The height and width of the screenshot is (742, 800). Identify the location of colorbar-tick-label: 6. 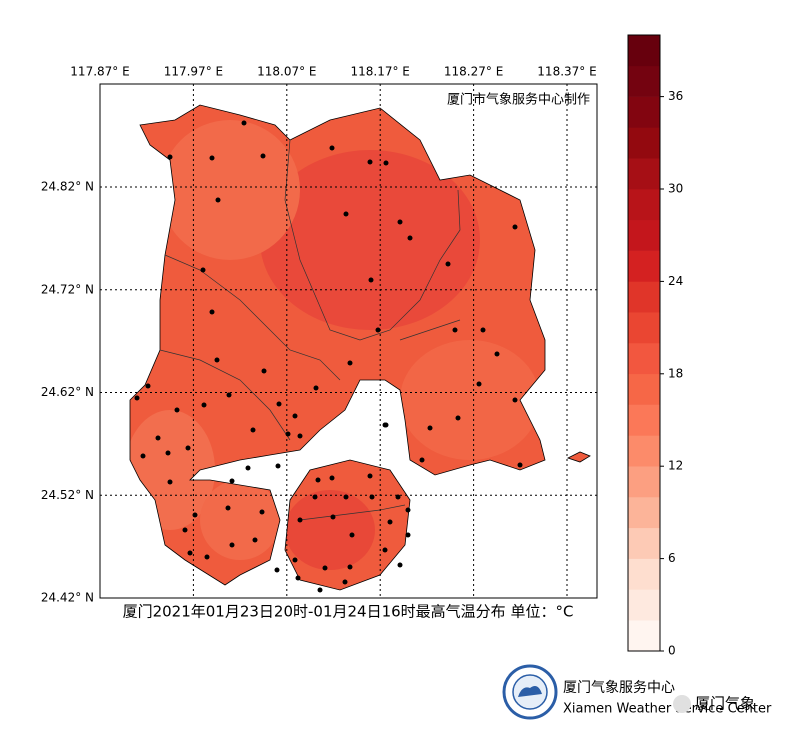
(672, 558).